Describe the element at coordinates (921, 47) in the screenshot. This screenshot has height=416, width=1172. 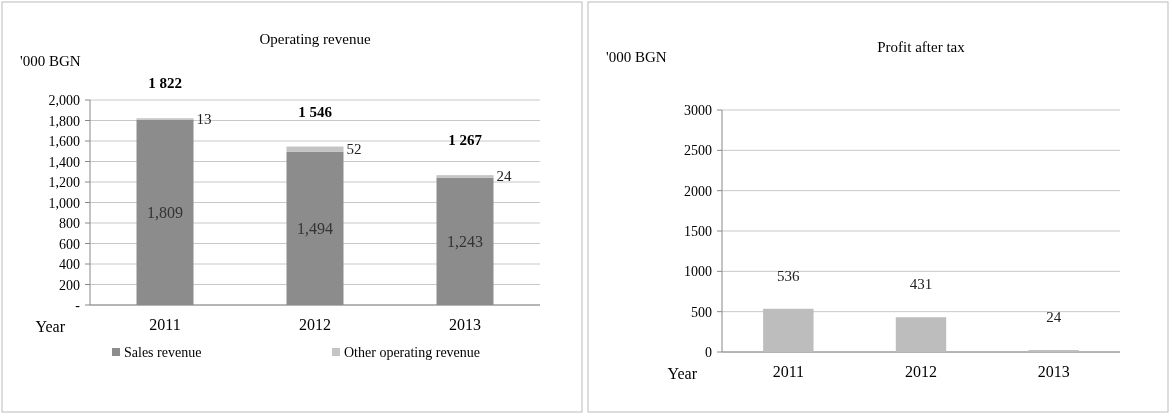
I see `chart-title: Profit after tax` at that location.